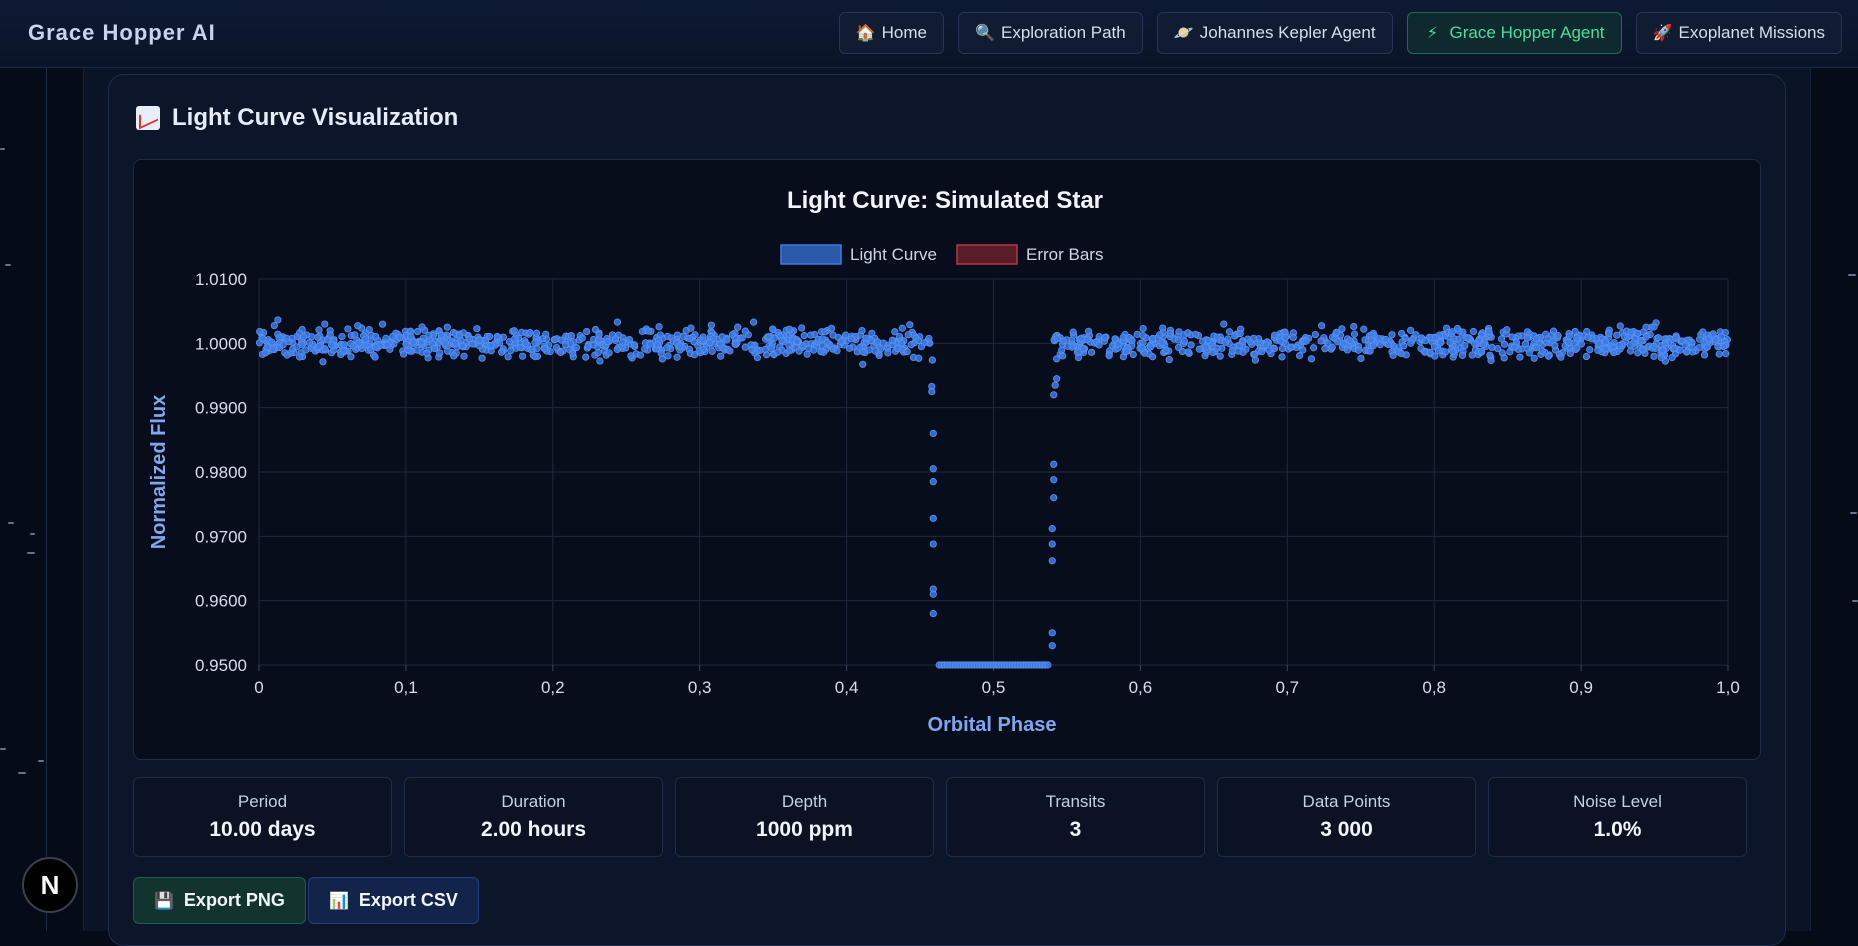  I want to click on nav-home: 🏠 Home, so click(891, 33).